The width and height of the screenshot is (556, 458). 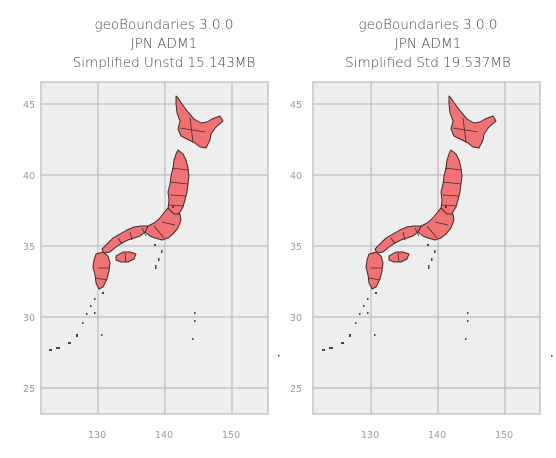 I want to click on panel-2-x-tick-130: 130, so click(x=370, y=435).